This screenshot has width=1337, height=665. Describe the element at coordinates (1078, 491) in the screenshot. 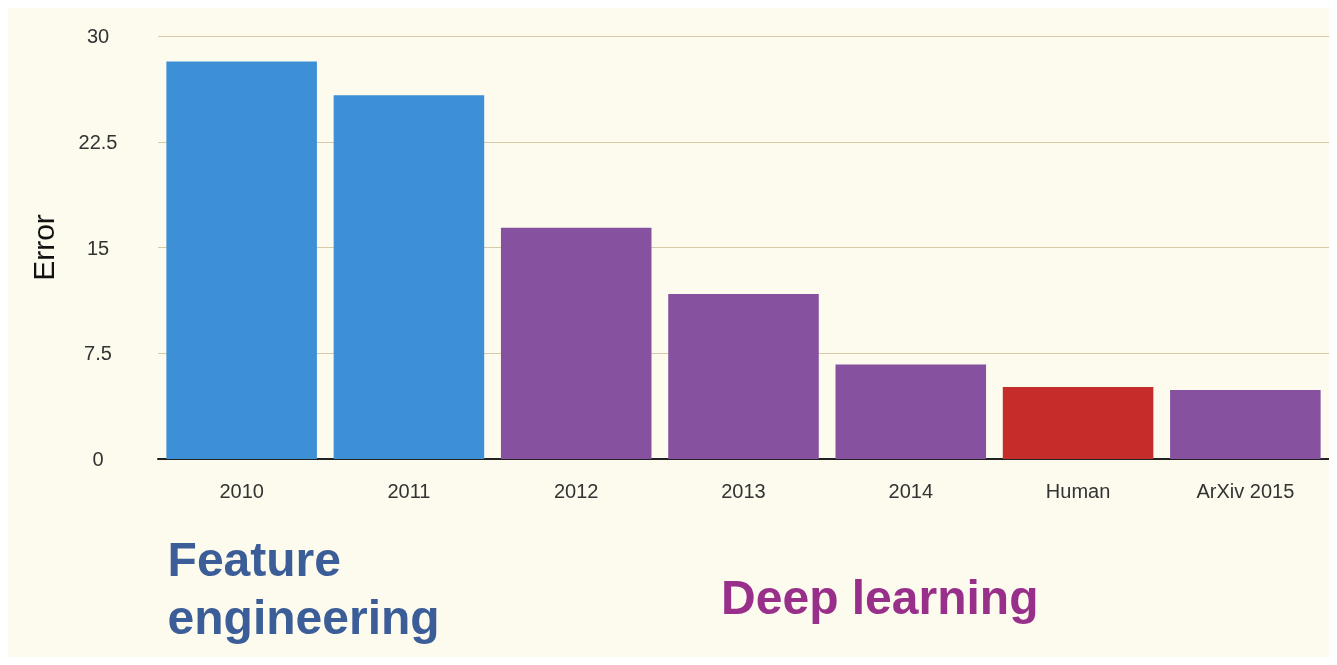

I see `x-tick-label: Human` at that location.